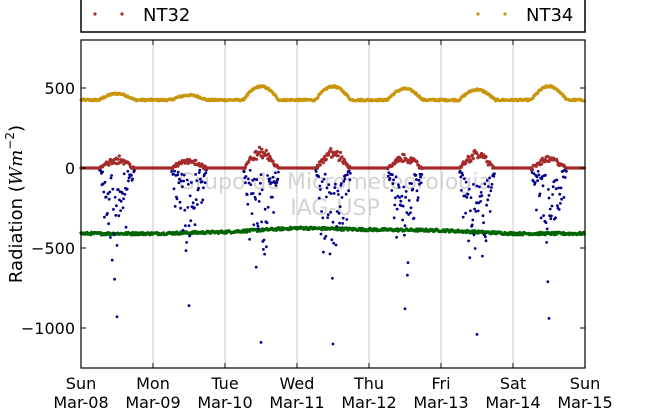 This screenshot has height=413, width=650. What do you see at coordinates (368, 383) in the screenshot?
I see `x-tick-label-day: Thu` at bounding box center [368, 383].